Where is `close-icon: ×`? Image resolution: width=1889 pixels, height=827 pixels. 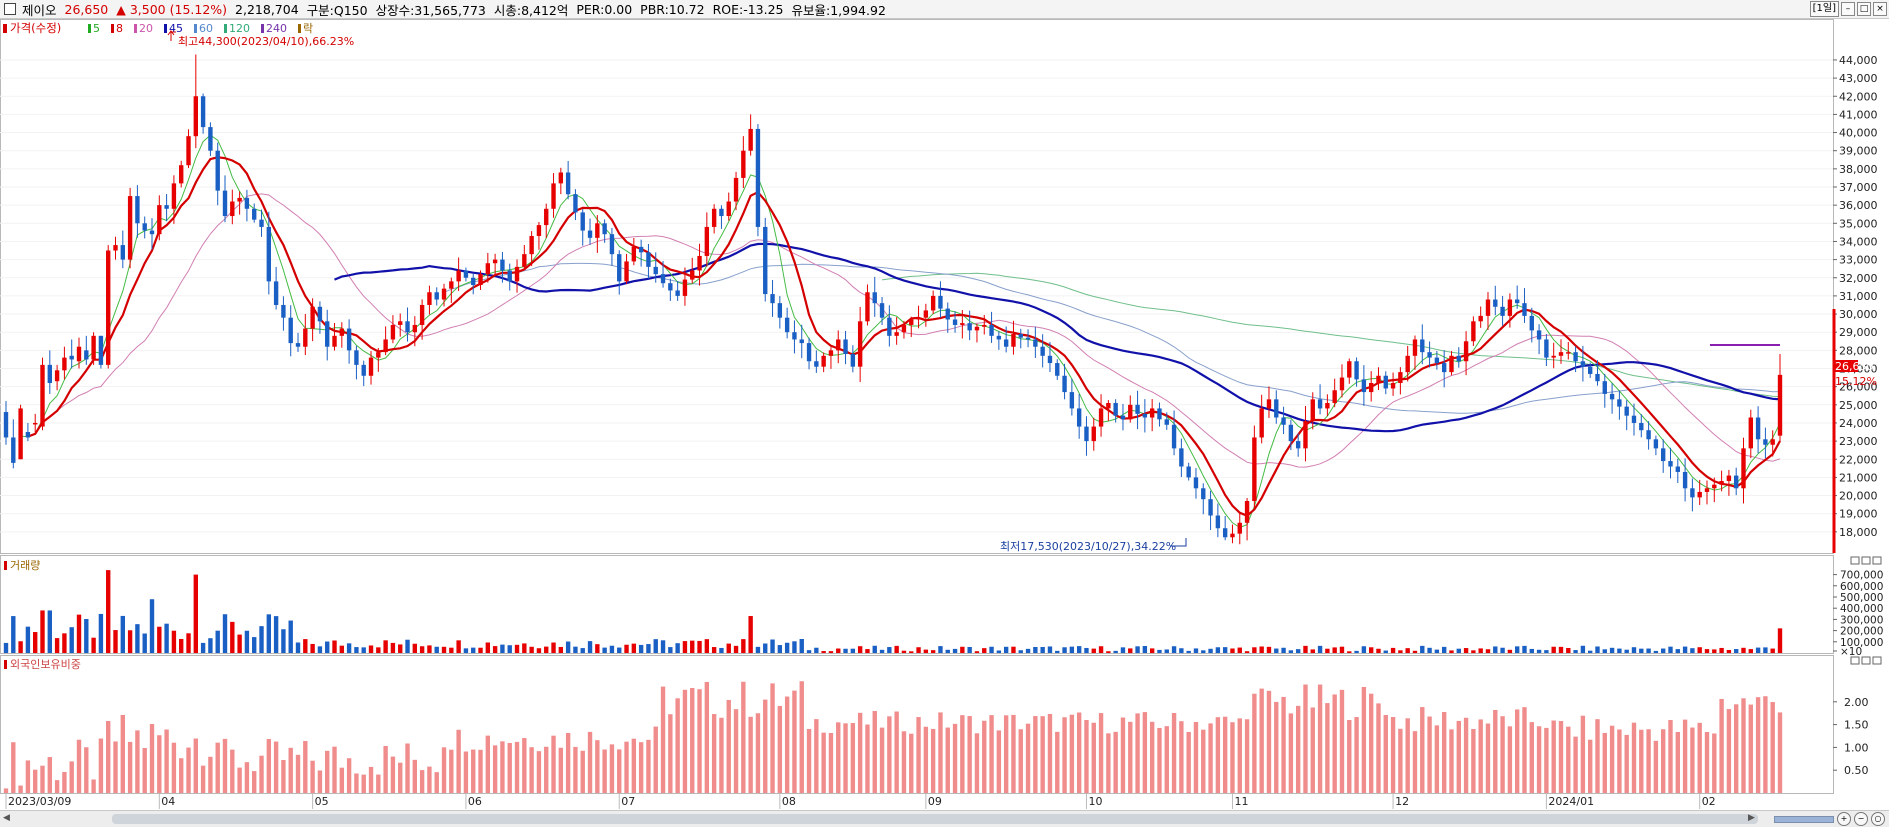 close-icon: × is located at coordinates (1880, 9).